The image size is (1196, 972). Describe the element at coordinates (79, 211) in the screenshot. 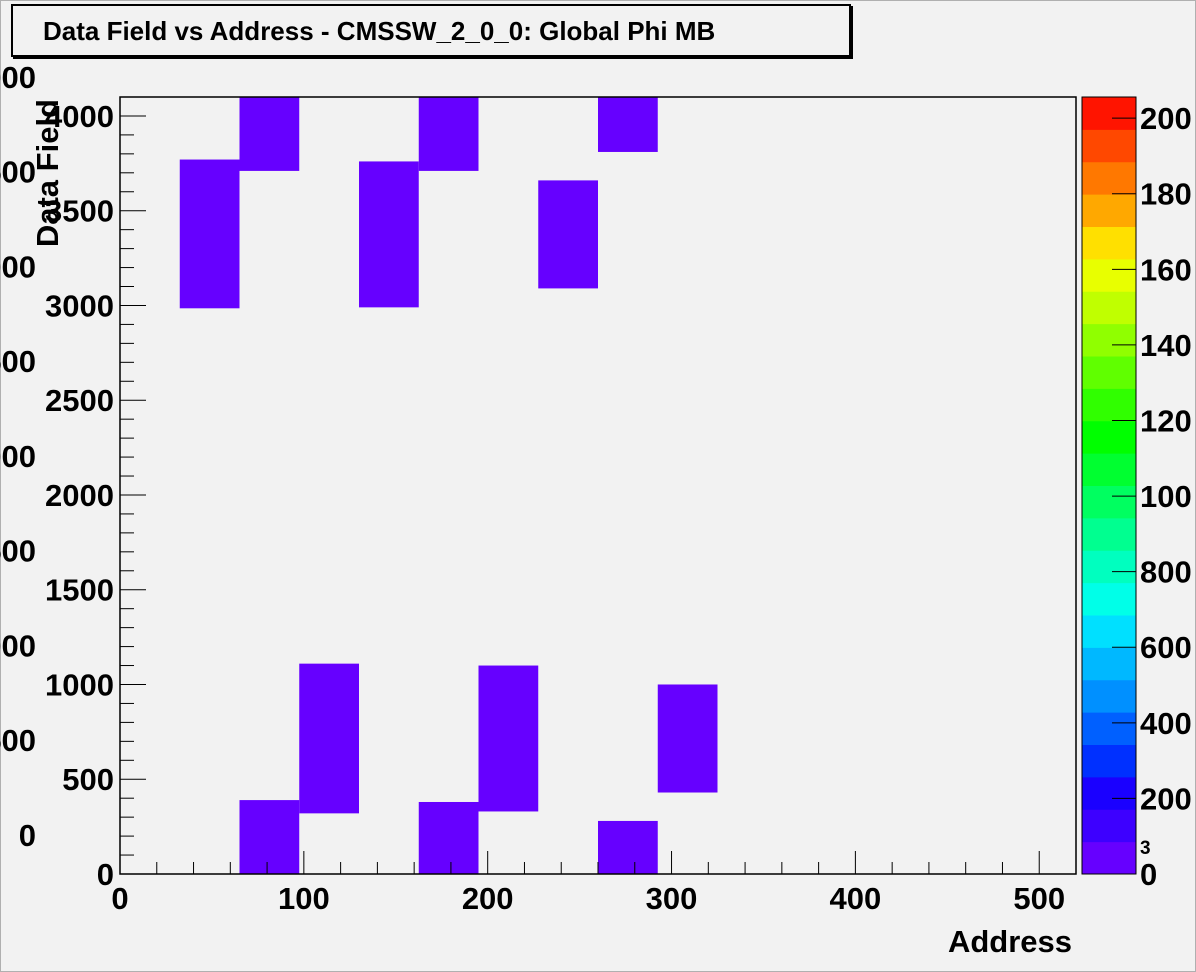

I see `y-tick-label: 3500` at that location.